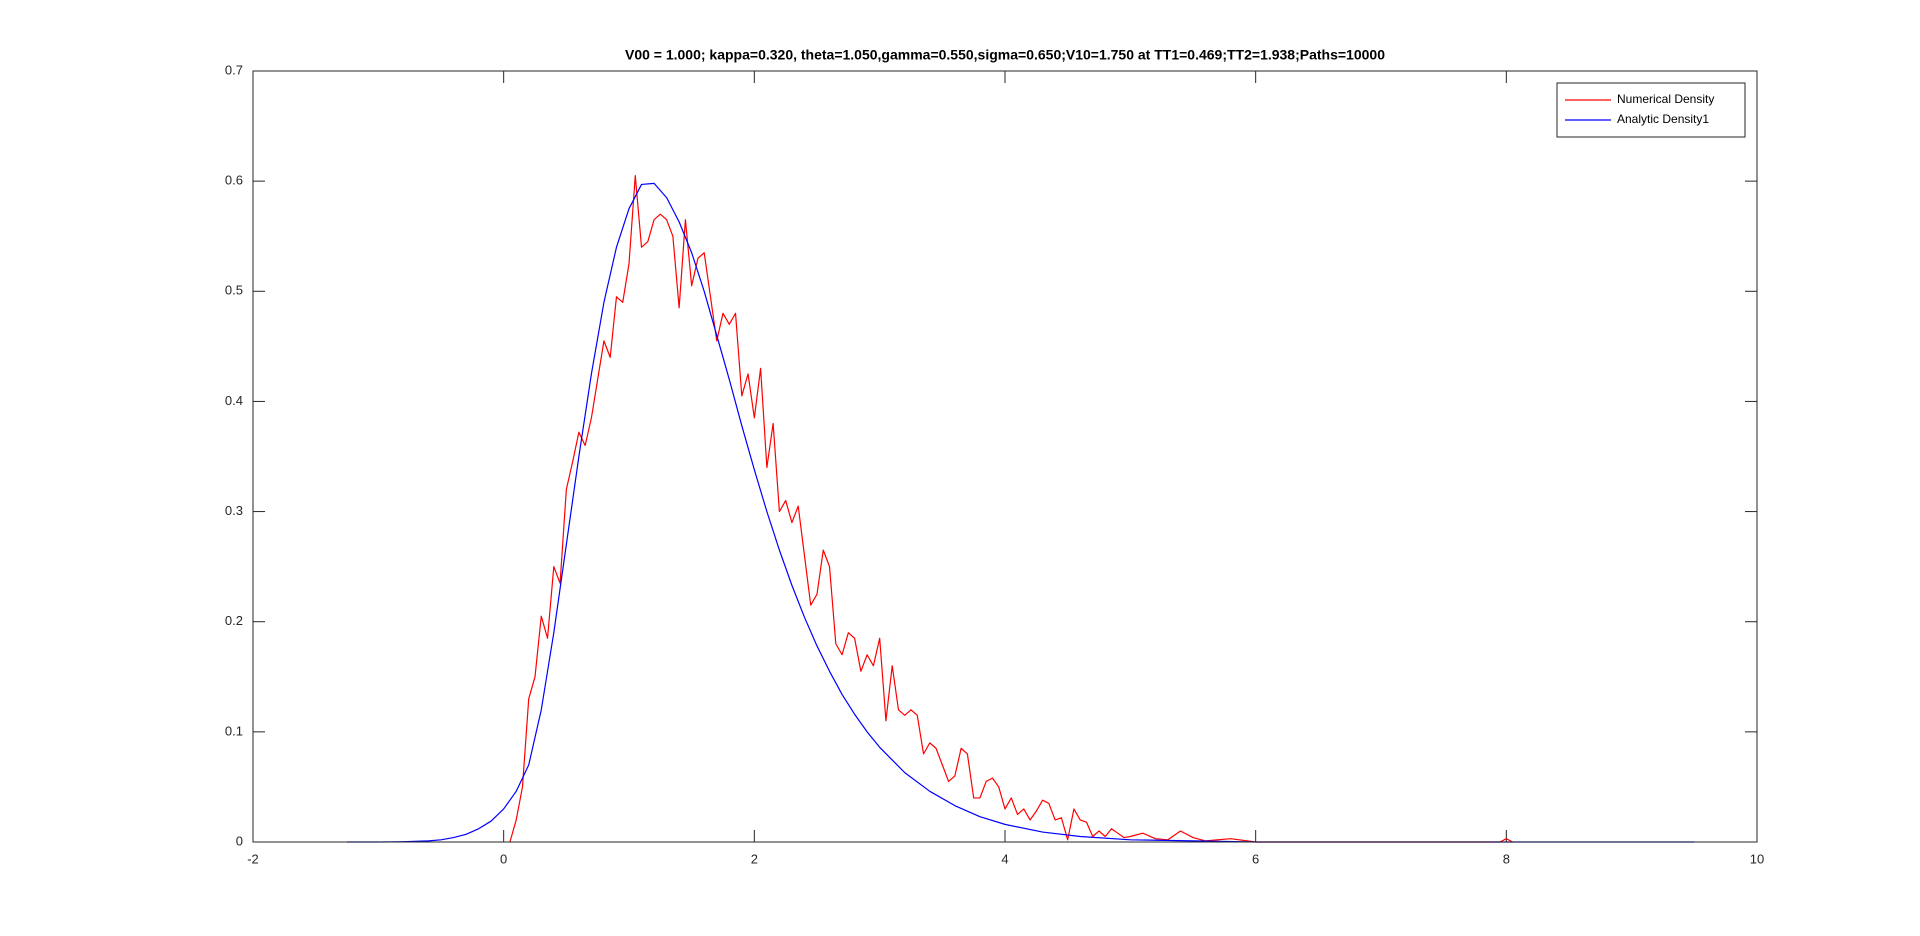 Image resolution: width=1920 pixels, height=936 pixels. What do you see at coordinates (234, 180) in the screenshot?
I see `y-tick-label: 0.6` at bounding box center [234, 180].